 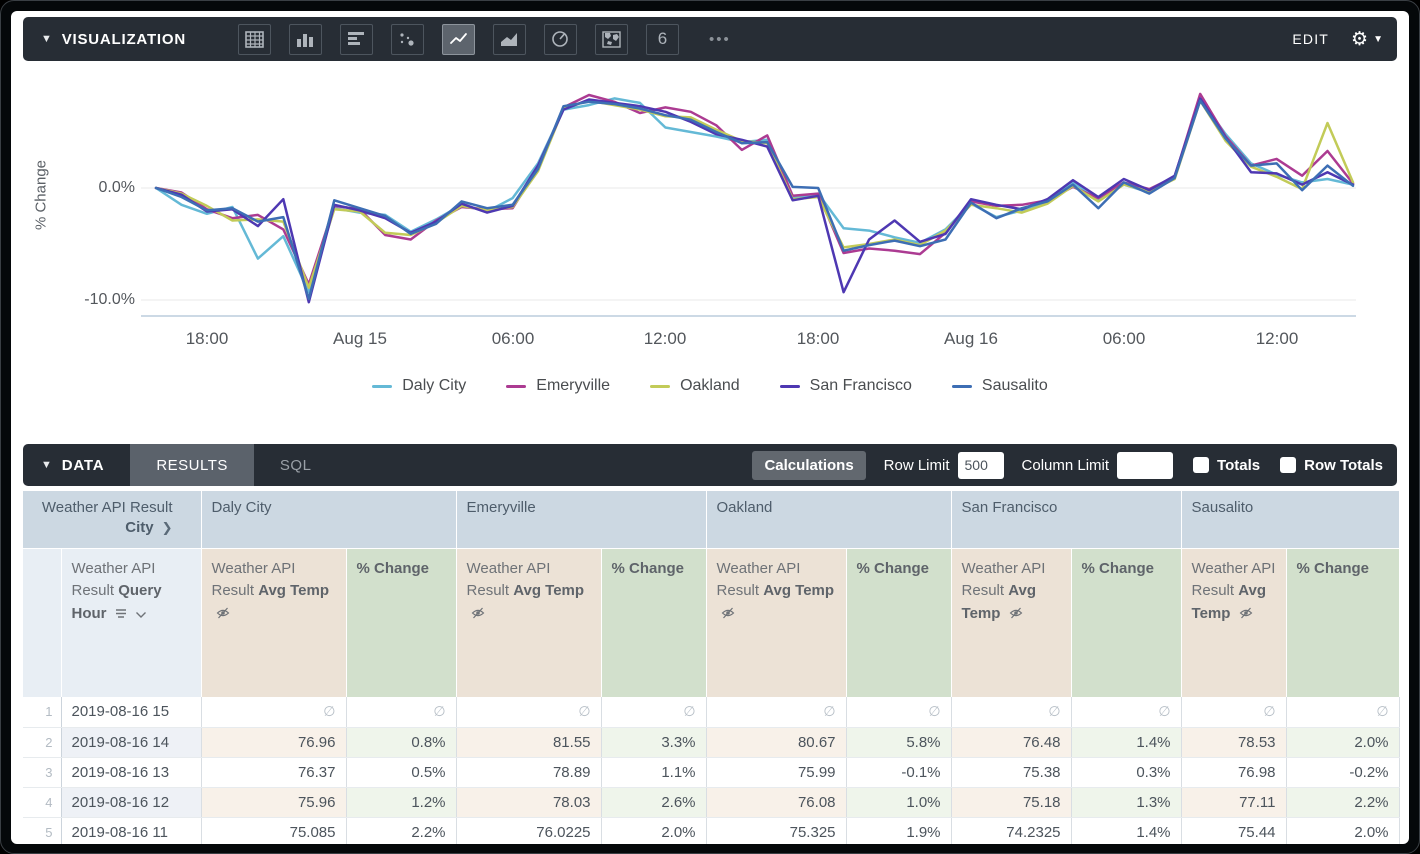 I want to click on avg-temp-cell: 76.48, so click(x=1011, y=742).